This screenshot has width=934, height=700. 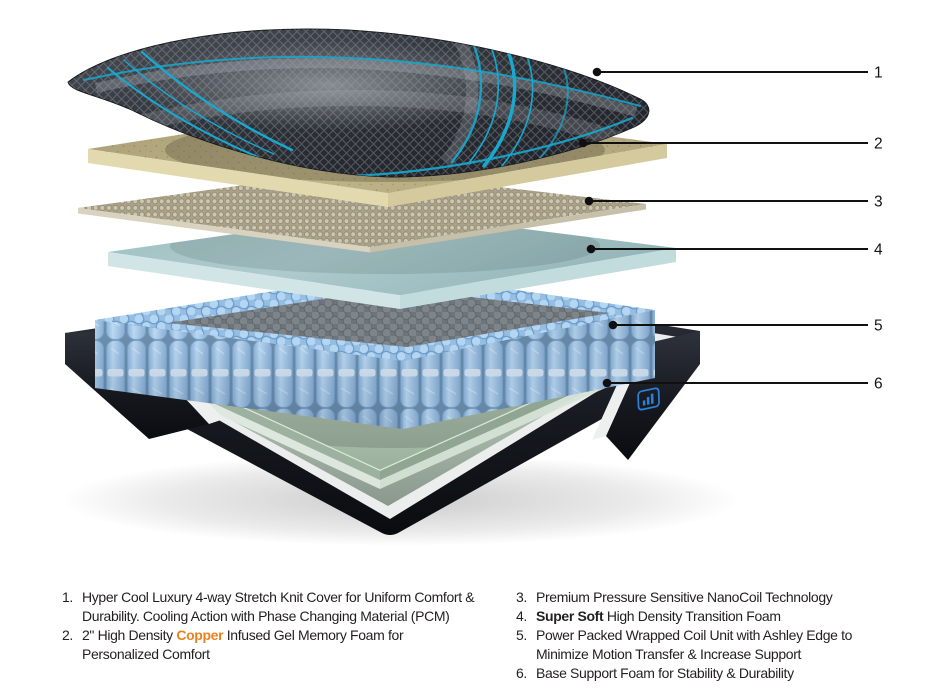 I want to click on callout-number: 2, so click(x=878, y=144).